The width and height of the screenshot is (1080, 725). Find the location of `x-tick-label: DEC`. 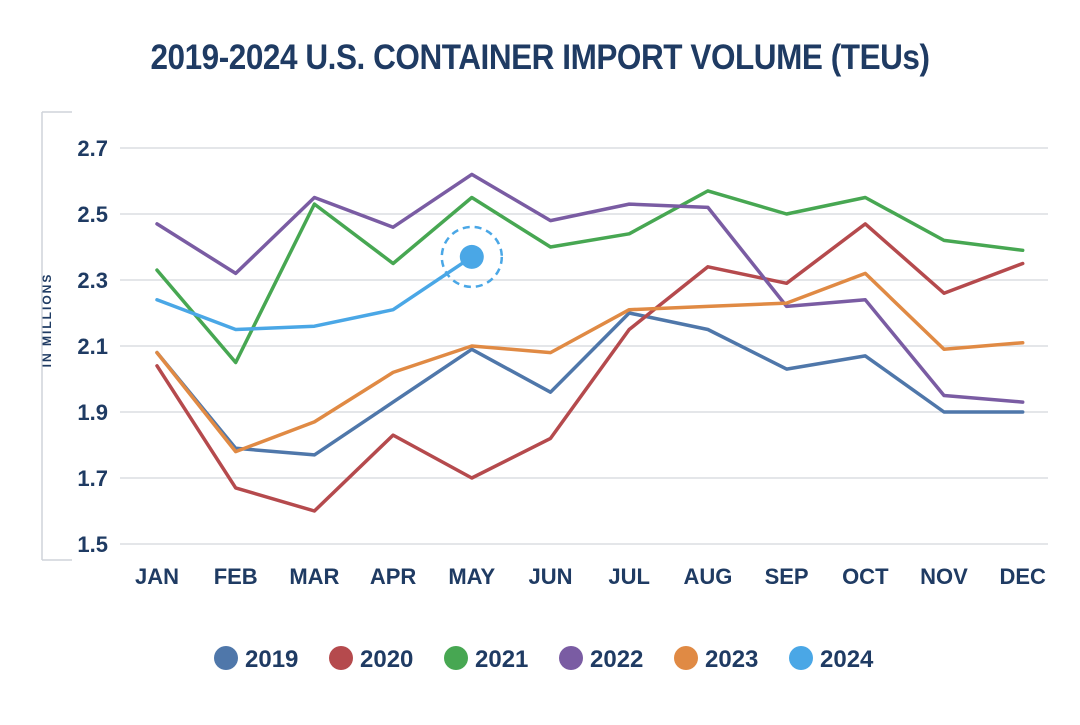

x-tick-label: DEC is located at coordinates (1022, 576).